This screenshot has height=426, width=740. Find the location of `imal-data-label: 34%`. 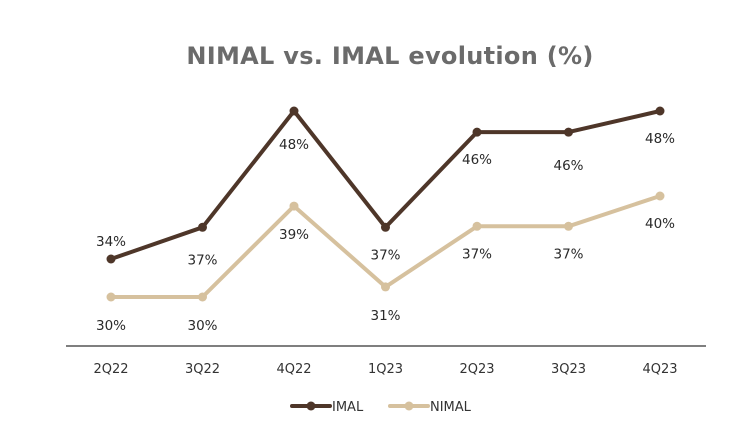

imal-data-label: 34% is located at coordinates (111, 242).